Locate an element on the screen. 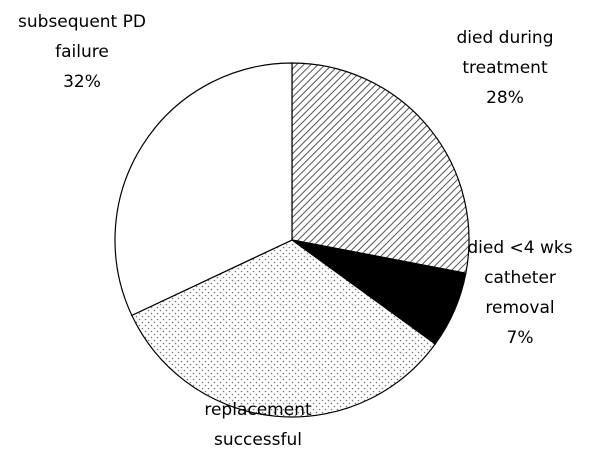 This screenshot has height=452, width=608. slice-value: 28% is located at coordinates (505, 98).